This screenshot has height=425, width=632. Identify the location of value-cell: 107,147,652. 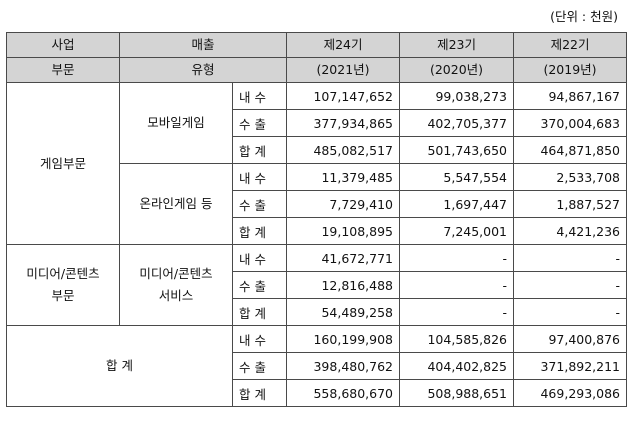
(343, 96).